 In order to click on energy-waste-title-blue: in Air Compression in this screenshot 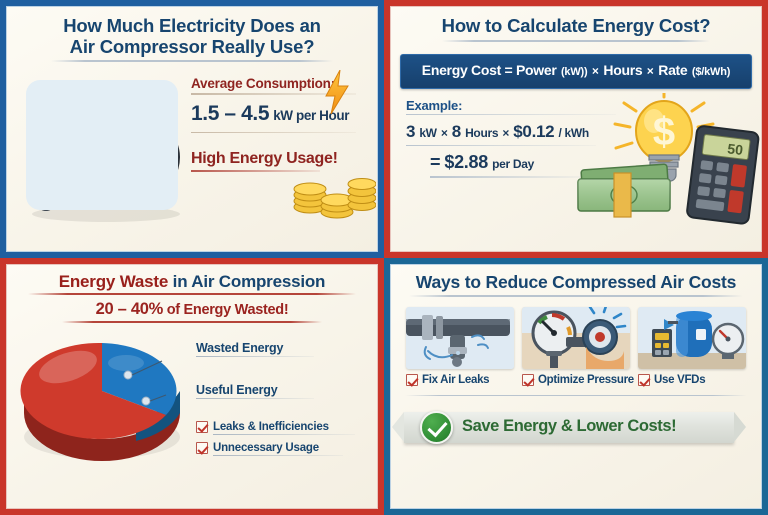, I will do `click(249, 281)`.